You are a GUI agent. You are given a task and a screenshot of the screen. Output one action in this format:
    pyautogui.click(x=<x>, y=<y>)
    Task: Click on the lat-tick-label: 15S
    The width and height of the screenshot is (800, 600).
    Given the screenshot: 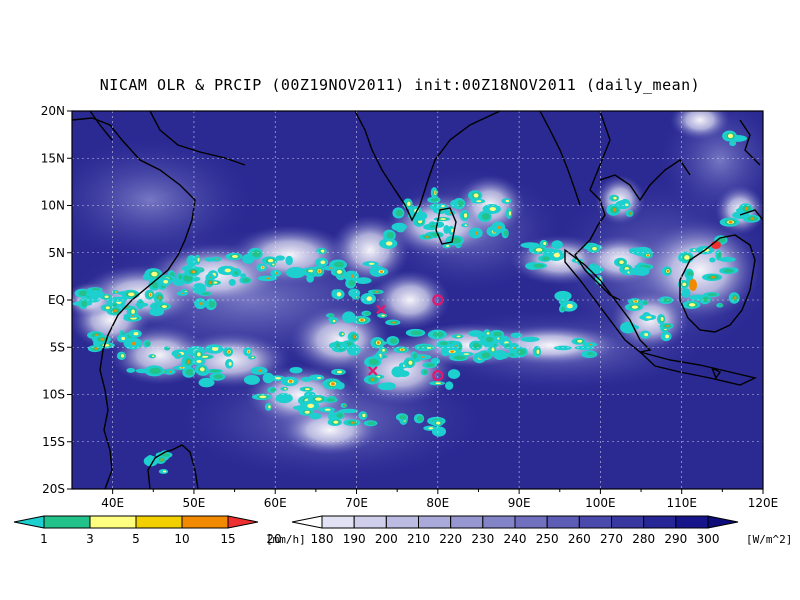 What is the action you would take?
    pyautogui.click(x=53, y=442)
    